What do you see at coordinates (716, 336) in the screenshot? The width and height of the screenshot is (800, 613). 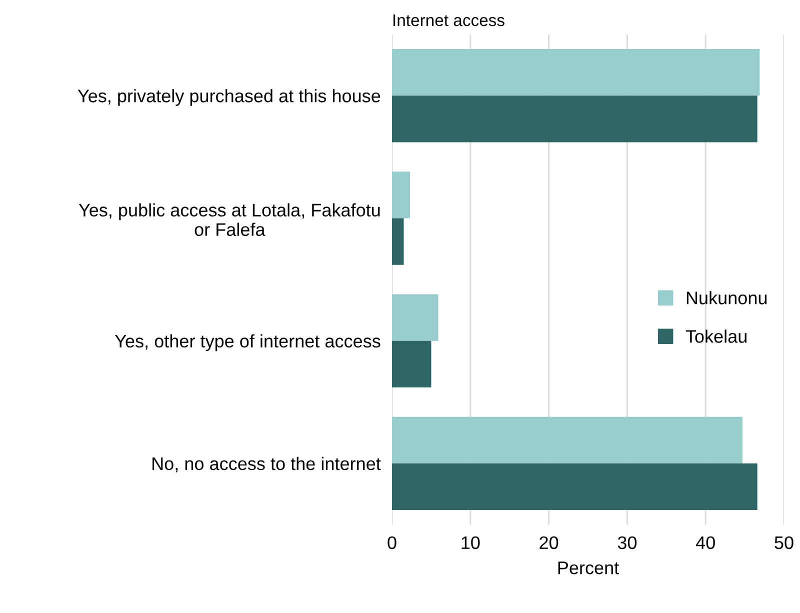 I see `legend-label: Tokelau` at bounding box center [716, 336].